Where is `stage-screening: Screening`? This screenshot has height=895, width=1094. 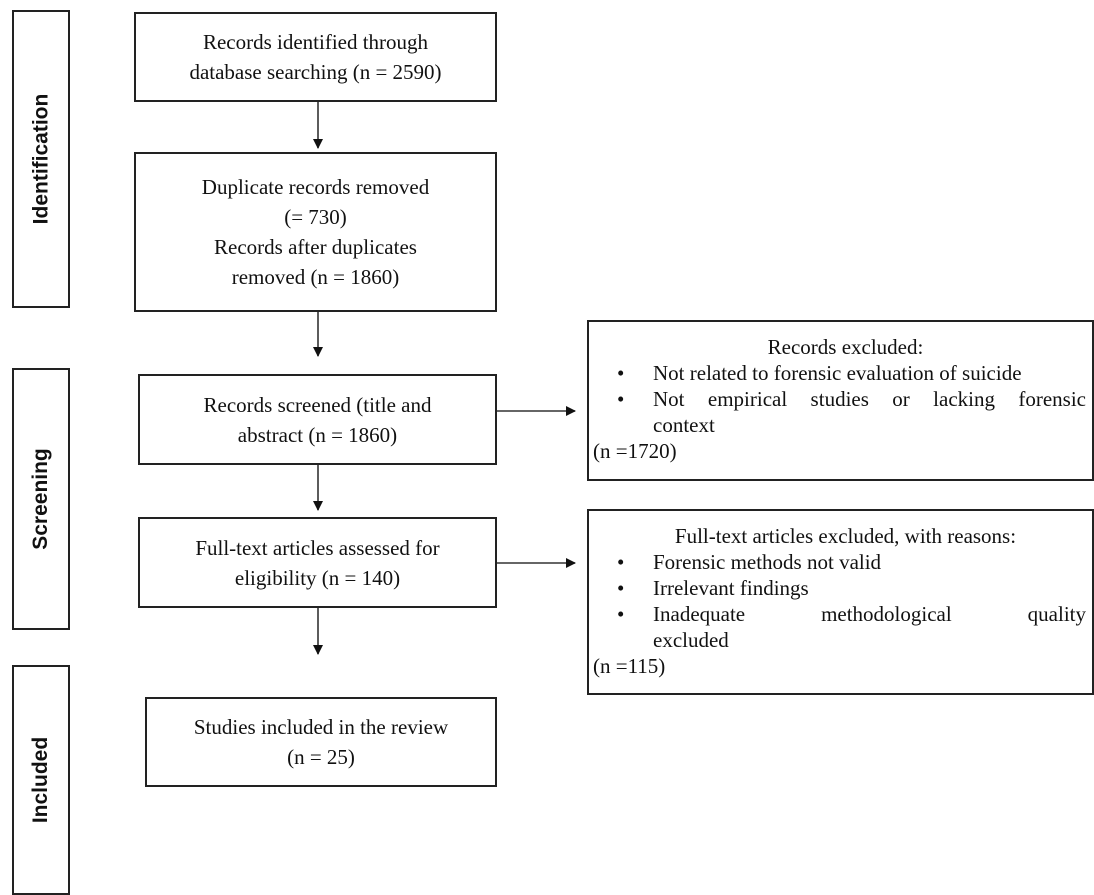 stage-screening: Screening is located at coordinates (41, 499).